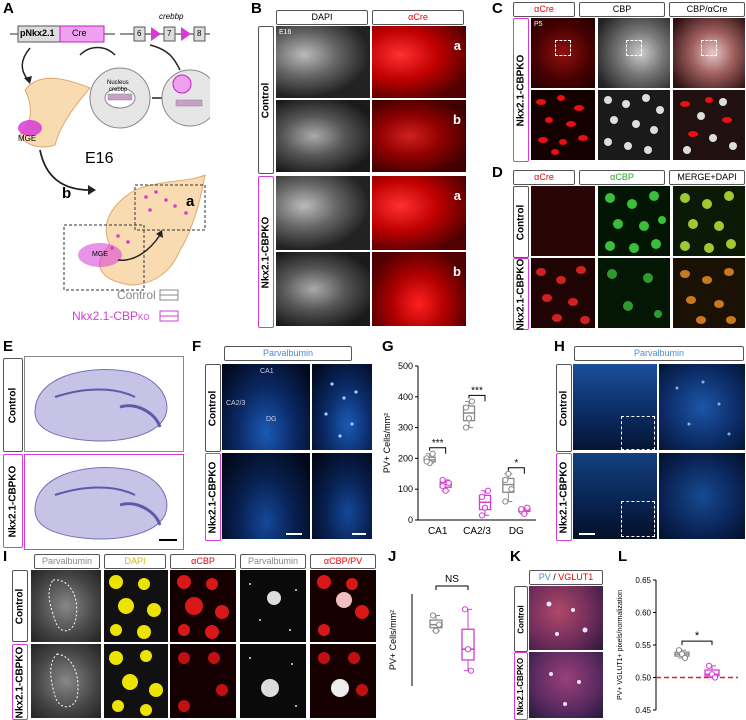 The width and height of the screenshot is (746, 720). I want to click on l-y-tick-label: 0.60, so click(643, 613).